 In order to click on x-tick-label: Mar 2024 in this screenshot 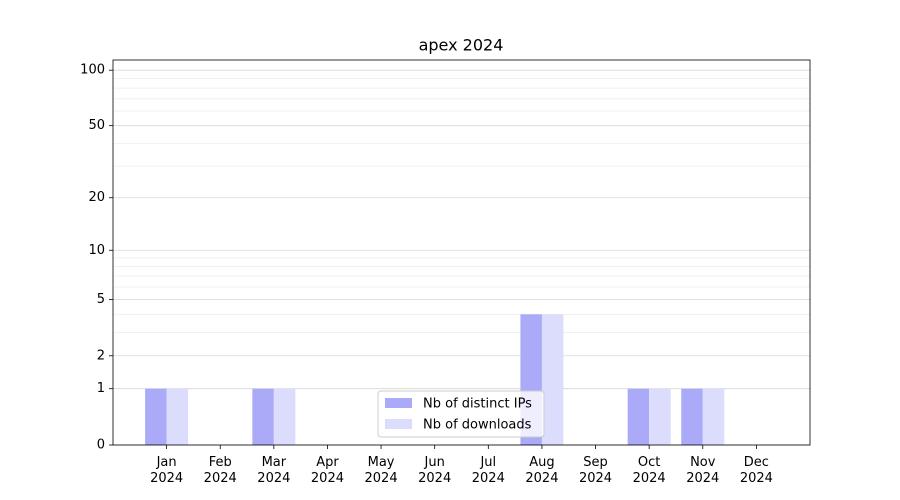, I will do `click(273, 470)`.